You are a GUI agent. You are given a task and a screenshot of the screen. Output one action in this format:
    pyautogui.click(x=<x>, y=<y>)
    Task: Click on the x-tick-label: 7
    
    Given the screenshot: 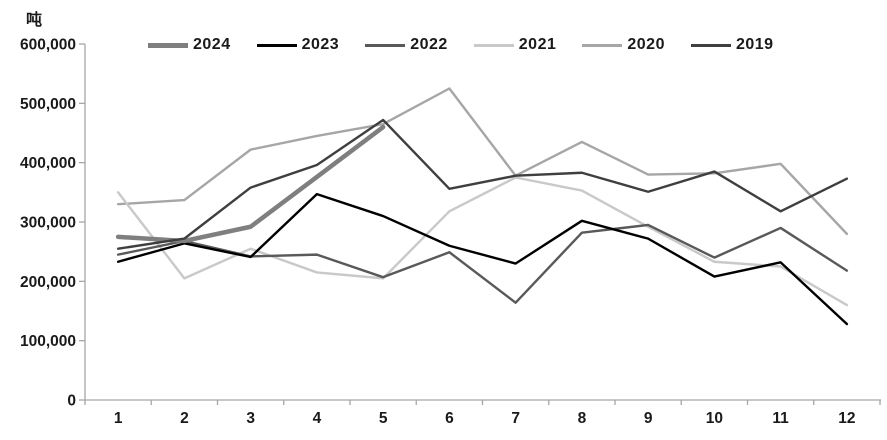 What is the action you would take?
    pyautogui.click(x=515, y=418)
    